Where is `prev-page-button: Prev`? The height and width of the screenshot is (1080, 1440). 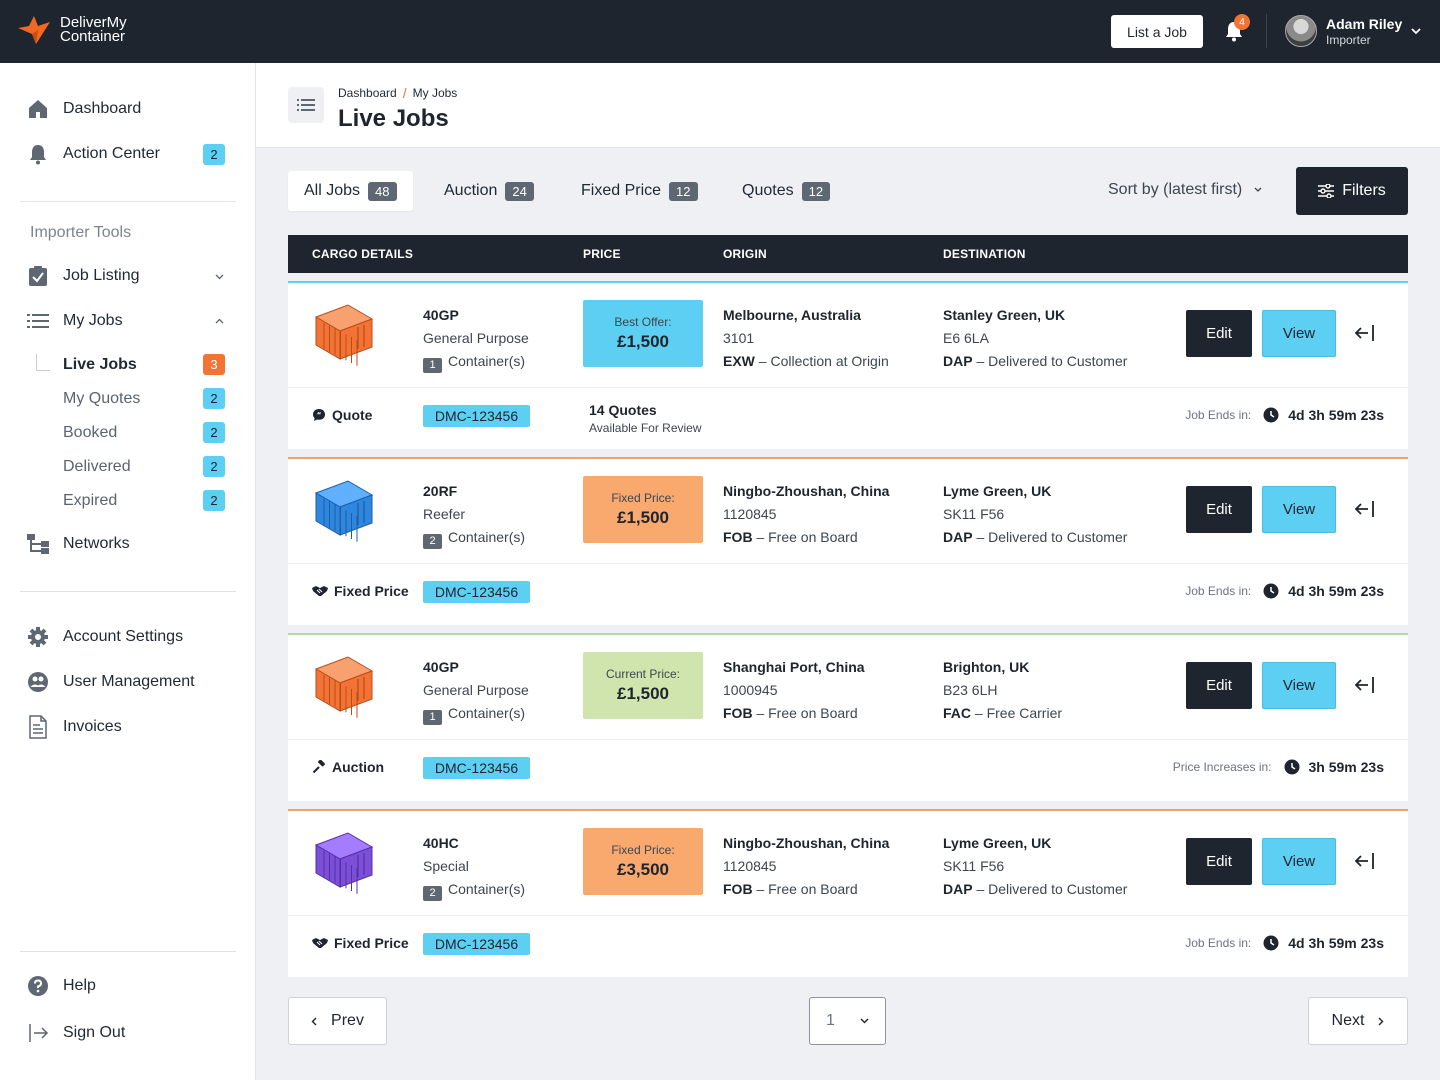
prev-page-button: Prev is located at coordinates (337, 1021).